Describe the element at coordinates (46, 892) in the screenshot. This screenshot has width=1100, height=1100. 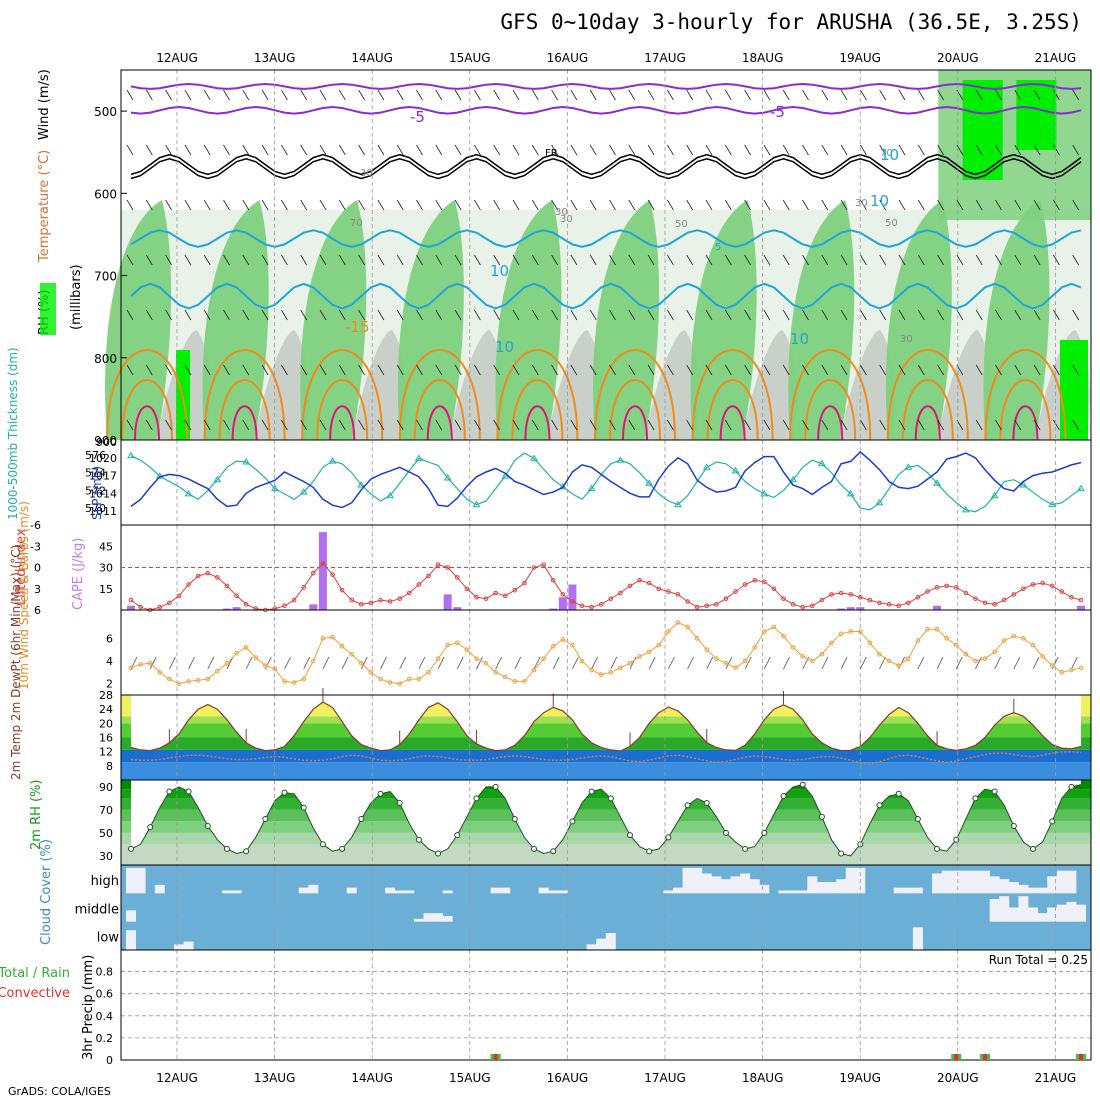
I see `cloud-axis-label: Cloud Cover (%)` at that location.